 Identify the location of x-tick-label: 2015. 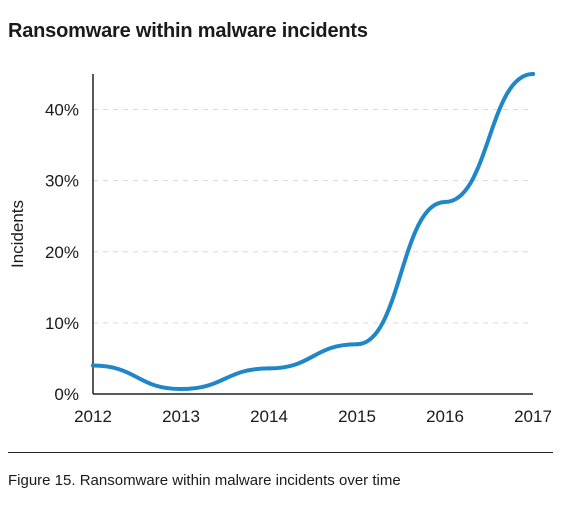
(357, 416).